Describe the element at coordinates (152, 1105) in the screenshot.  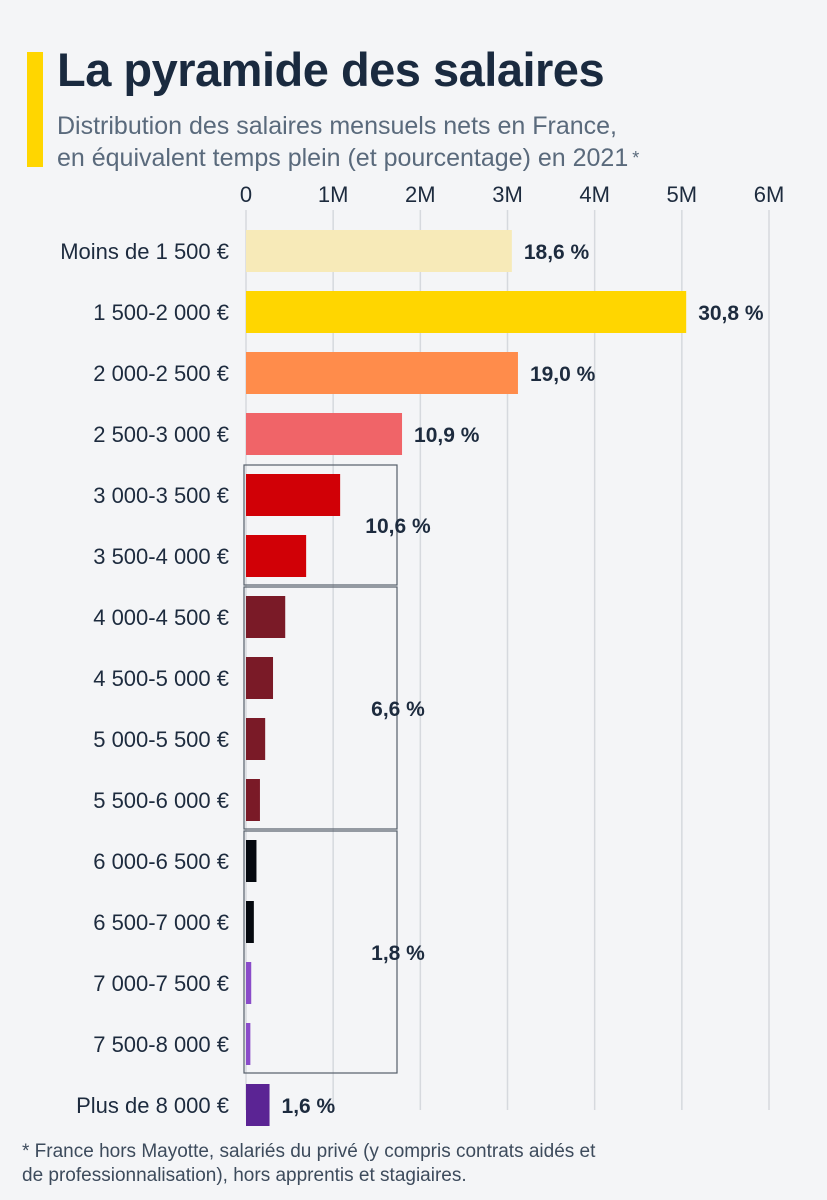
I see `category-label: Plus de 8 000 €` at that location.